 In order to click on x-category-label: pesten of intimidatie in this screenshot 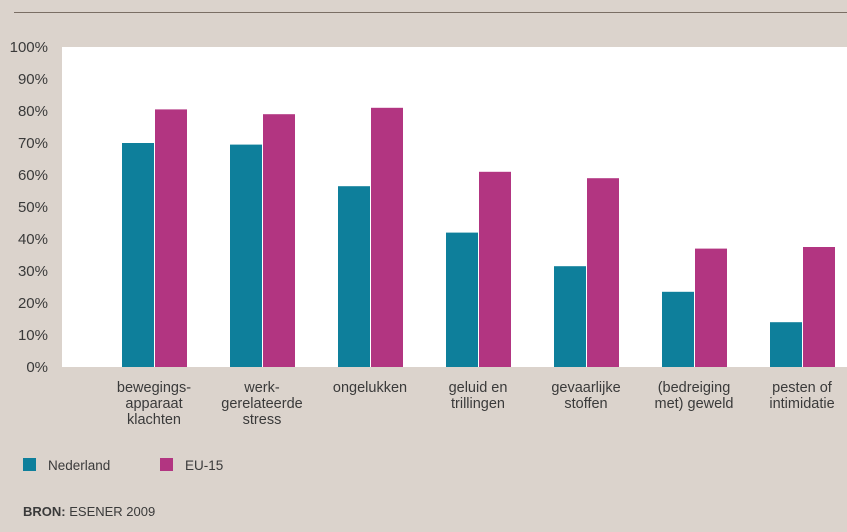, I will do `click(801, 396)`.